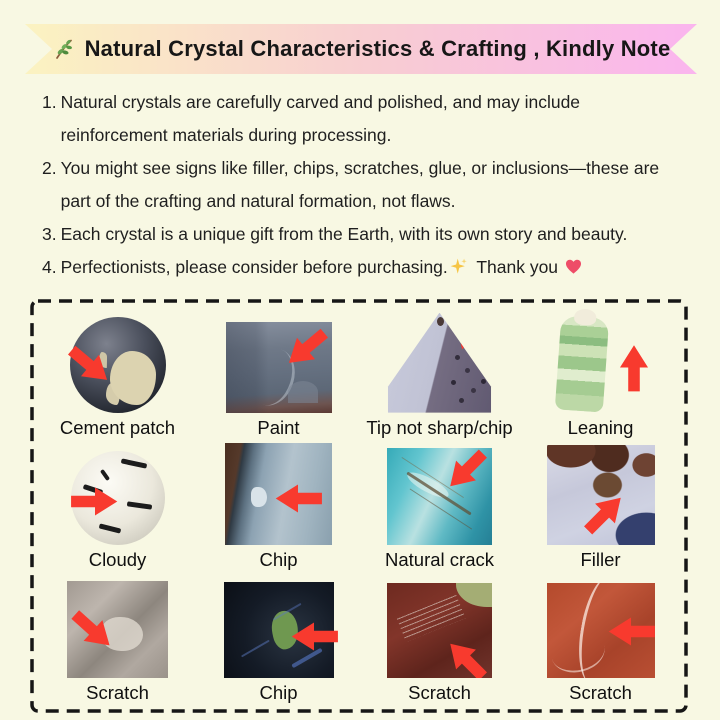 The image size is (720, 720). I want to click on leaning-tower-photo, so click(601, 363).